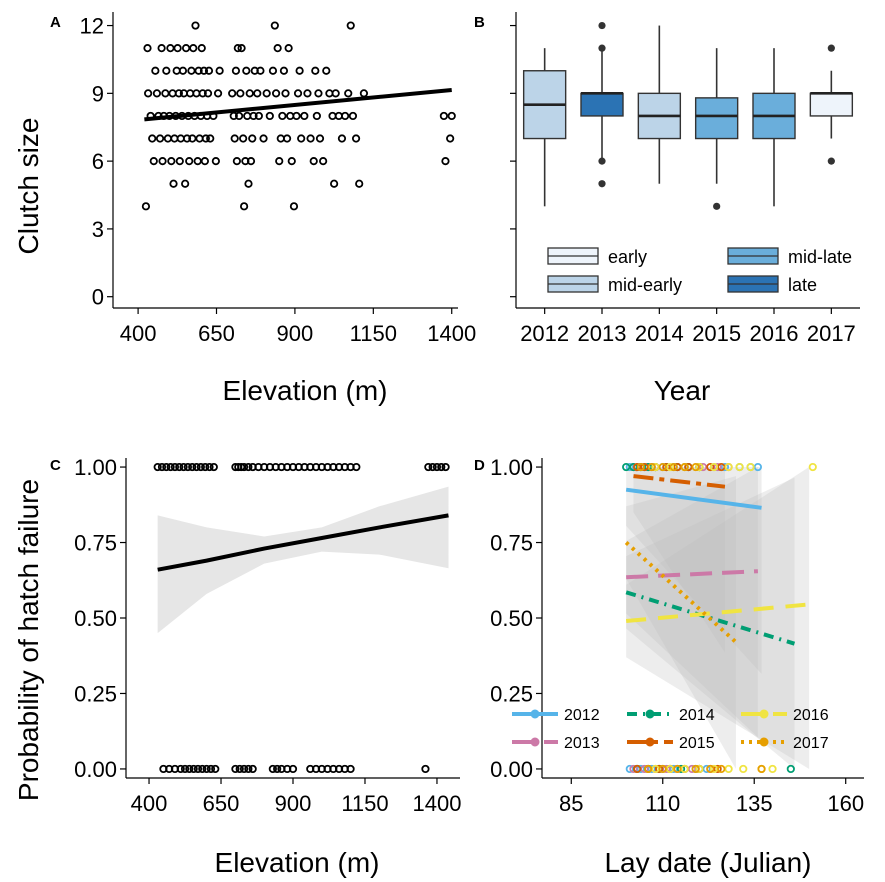  Describe the element at coordinates (451, 333) in the screenshot. I see `a-x-tick-label: 1400` at that location.